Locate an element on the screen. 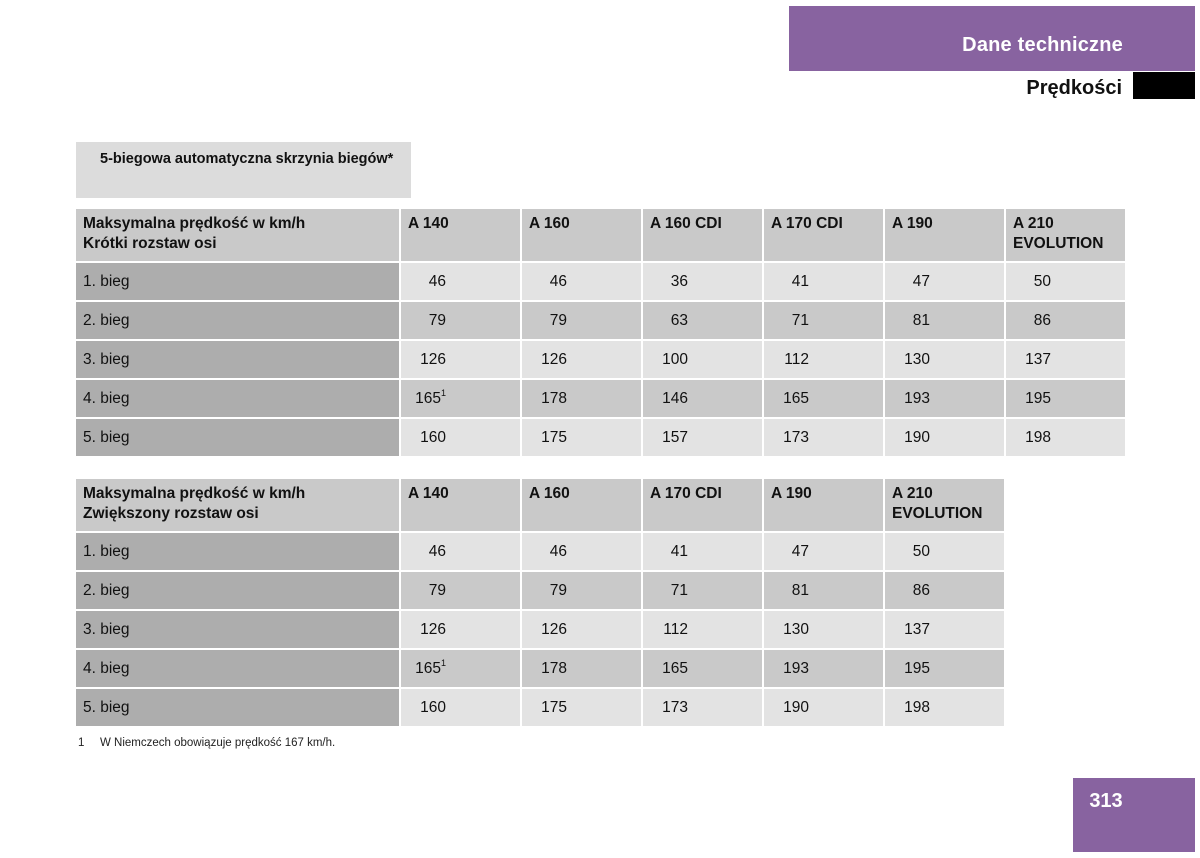 The image size is (1200, 858). section-title: Dane techniczne is located at coordinates (1042, 45).